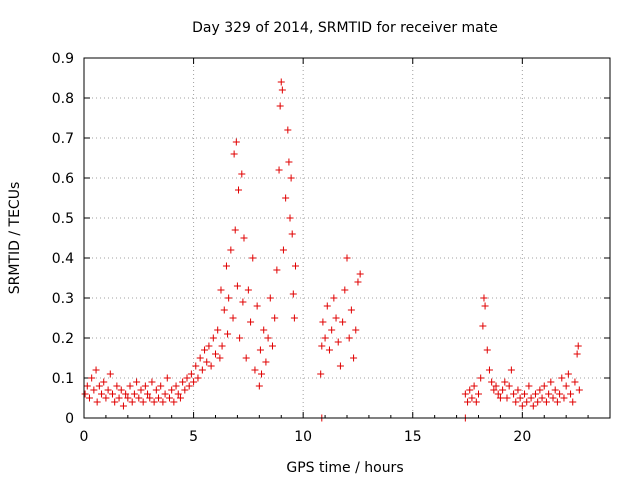 The height and width of the screenshot is (480, 640). I want to click on y-tick-label: 0.6, so click(63, 179).